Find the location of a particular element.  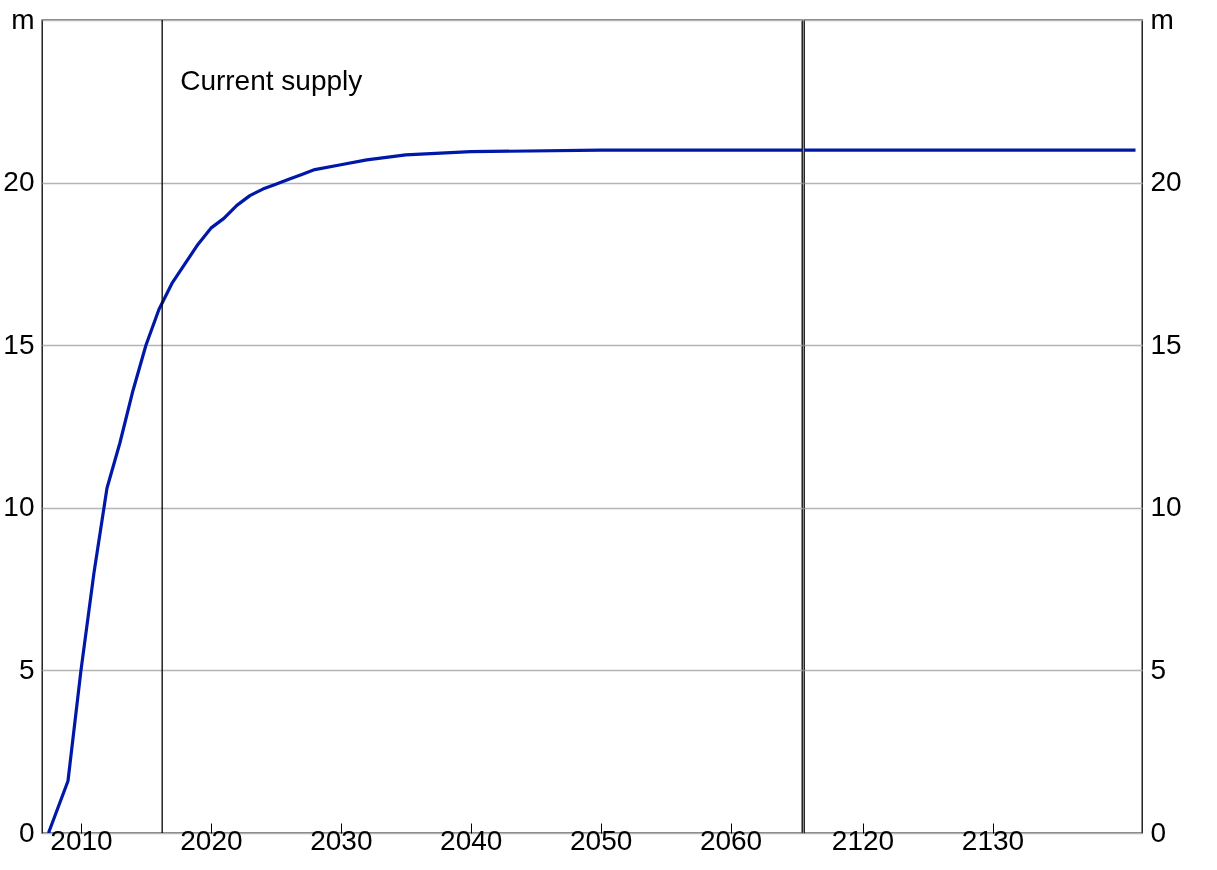

x-tick-label: 2030 is located at coordinates (341, 840).